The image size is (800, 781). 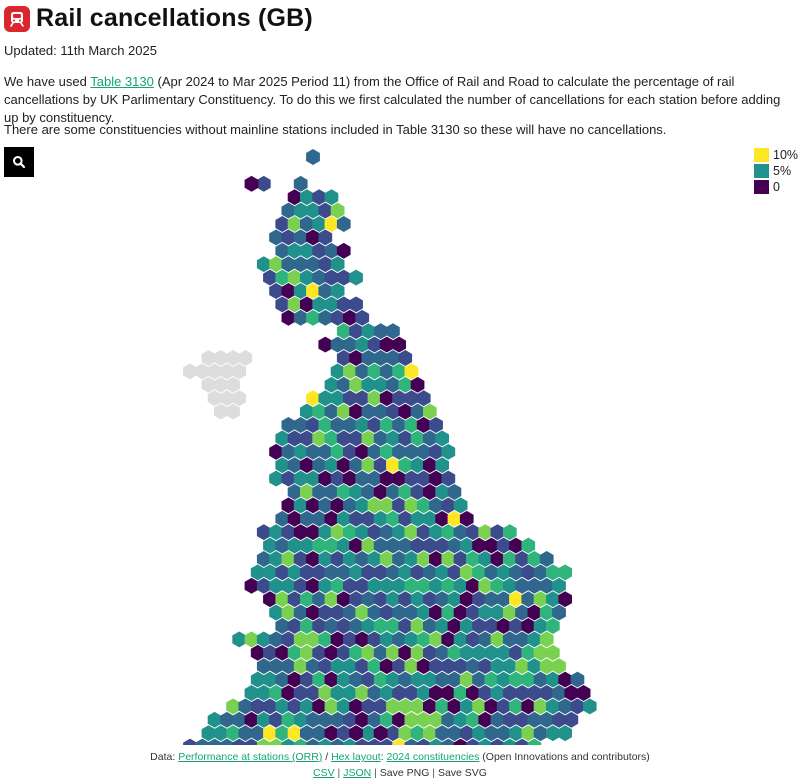 I want to click on constituencies-link: 2024 constituencies, so click(x=433, y=757).